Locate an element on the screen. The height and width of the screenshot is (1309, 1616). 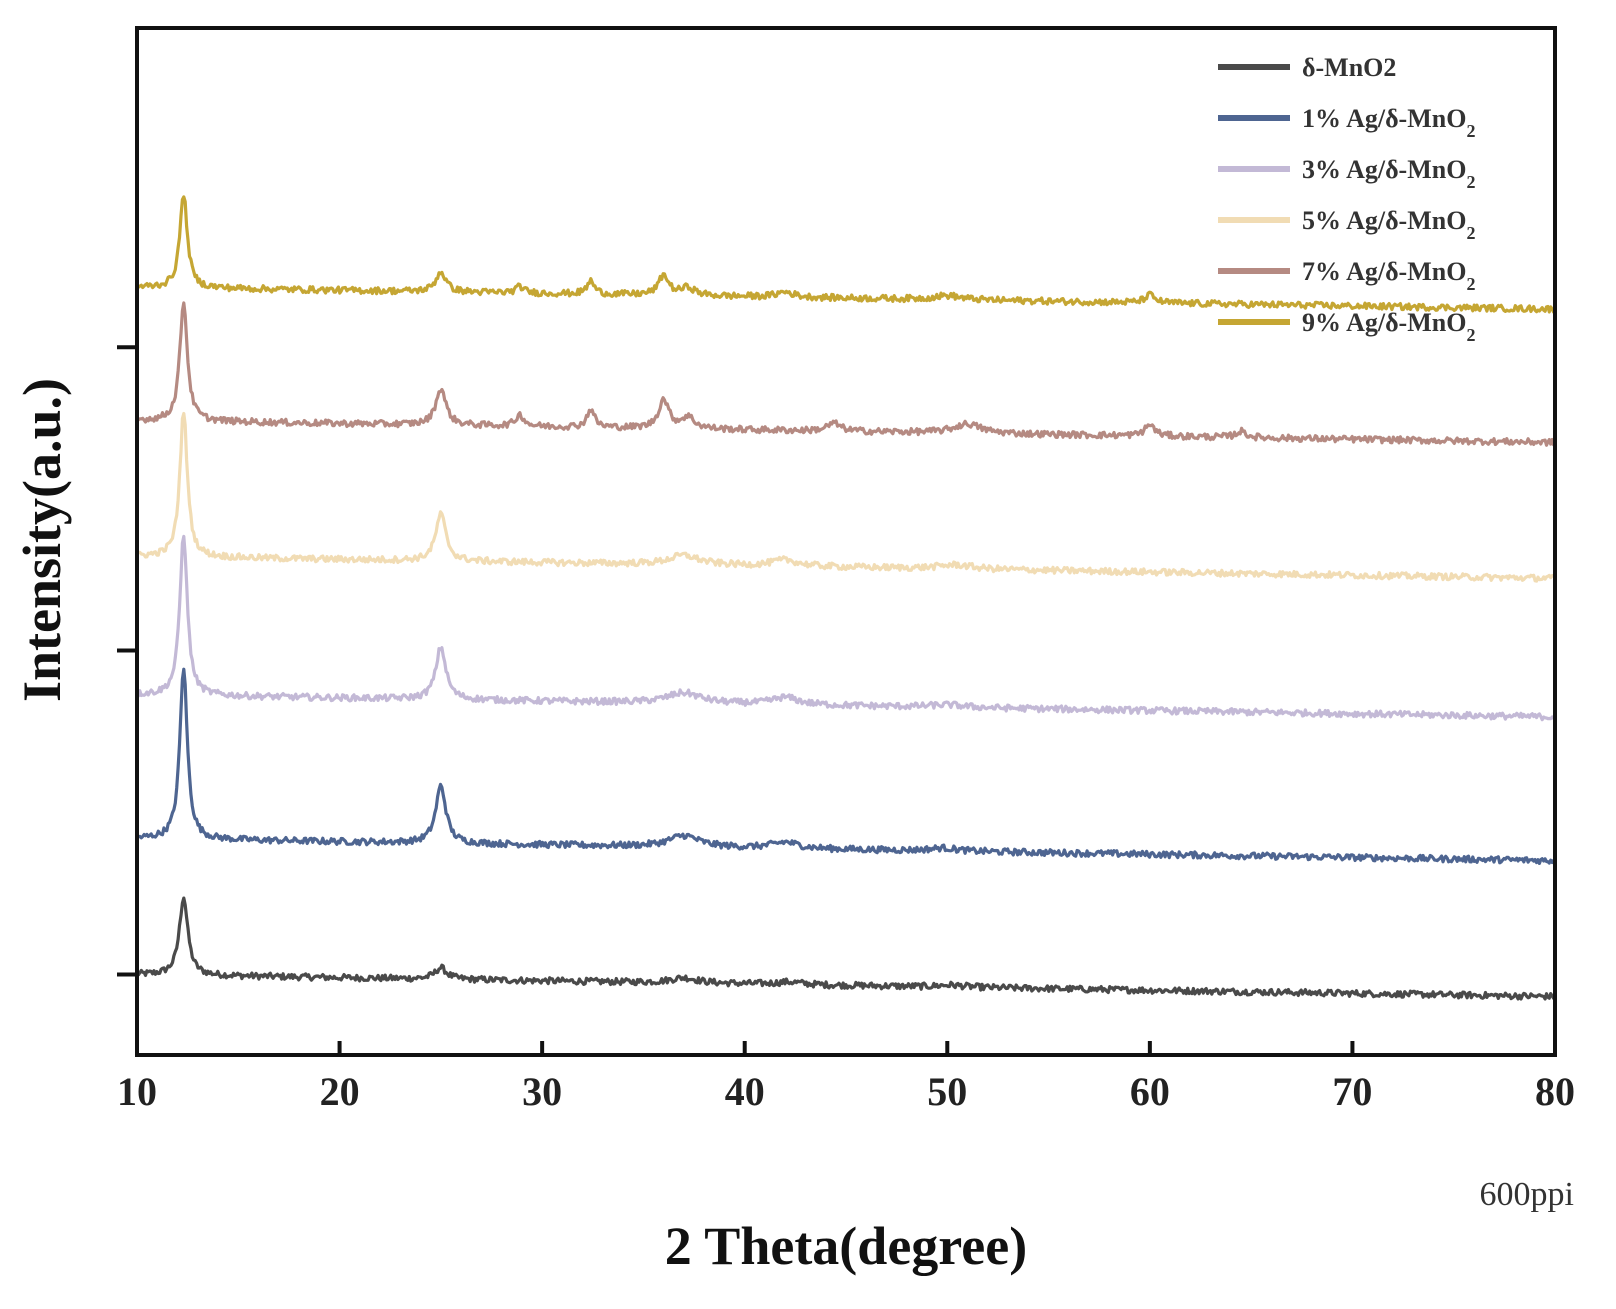
x-tick-label-0: 10 is located at coordinates (137, 1091).